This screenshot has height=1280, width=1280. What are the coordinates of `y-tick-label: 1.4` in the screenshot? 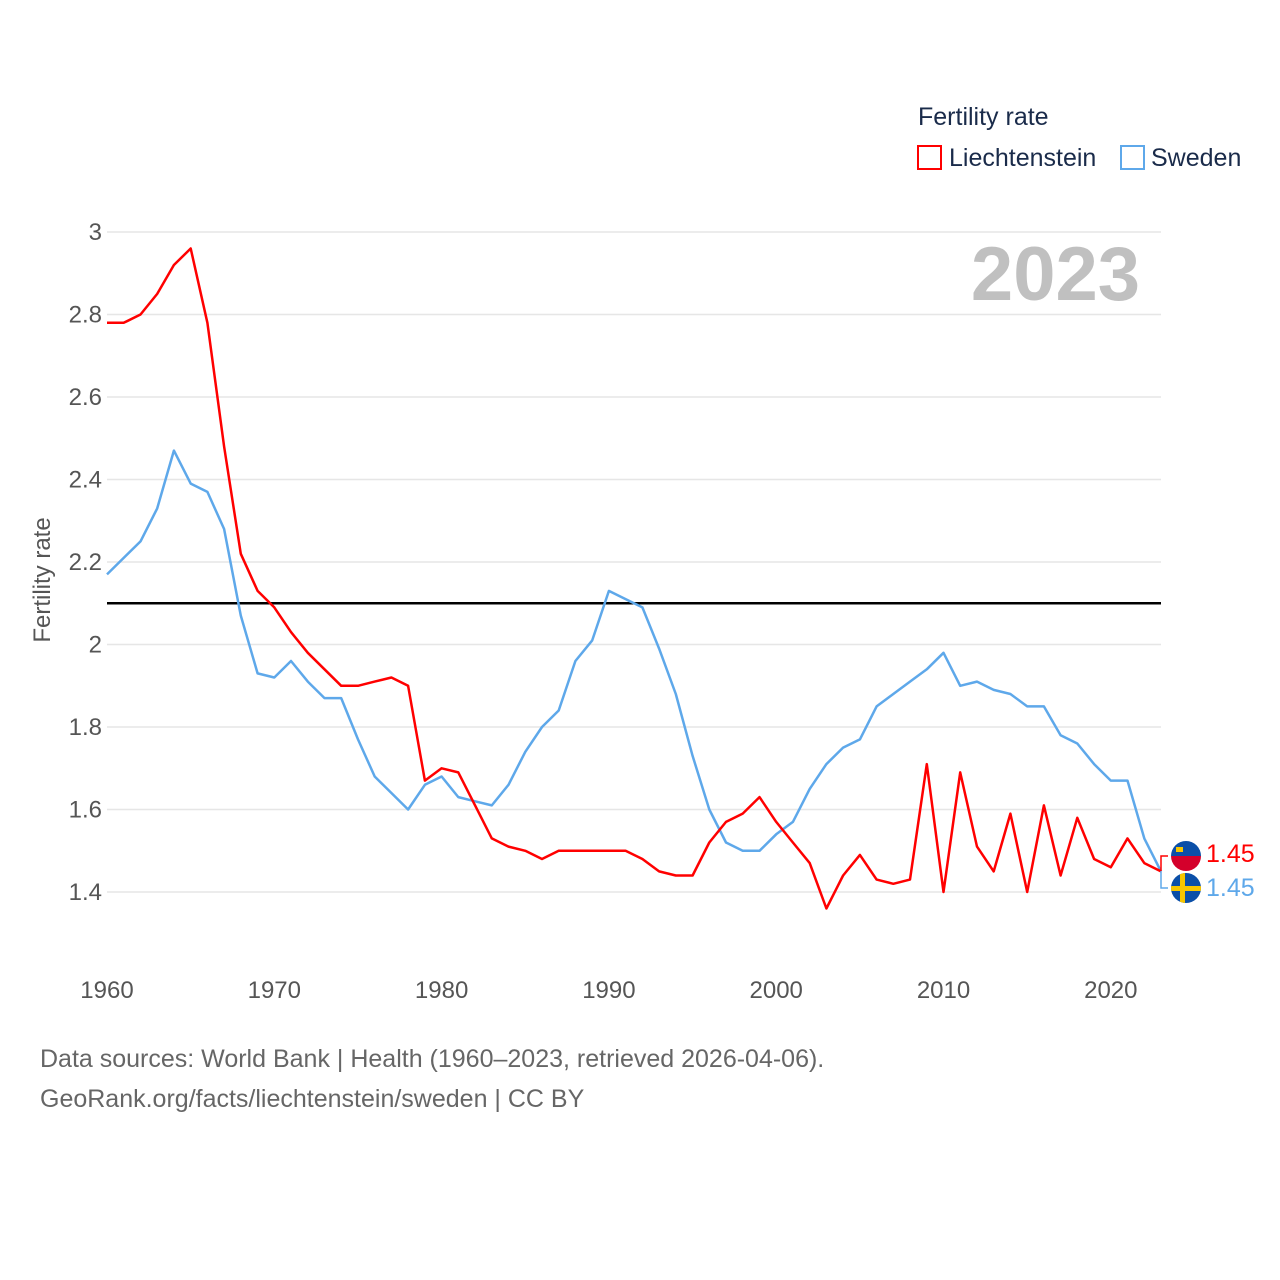 It's located at (85, 892).